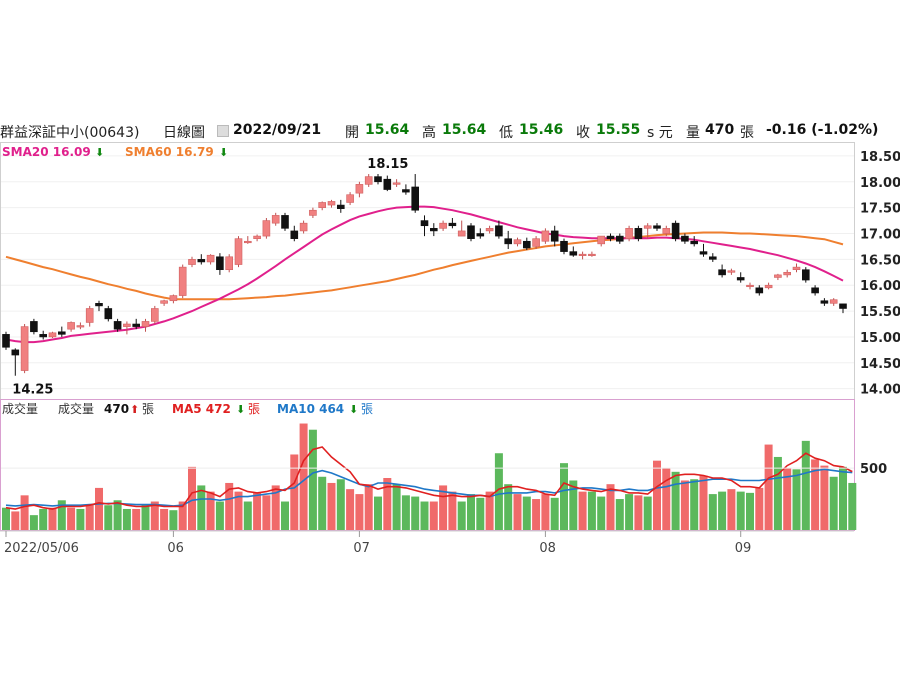  Describe the element at coordinates (747, 133) in the screenshot. I see `volume-unit: 張` at that location.